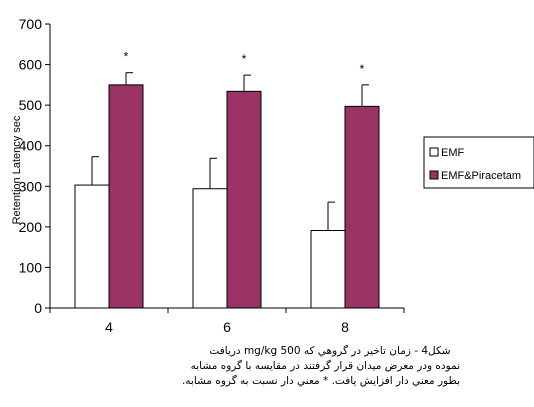  I want to click on x-tick-label: 8, so click(345, 327).